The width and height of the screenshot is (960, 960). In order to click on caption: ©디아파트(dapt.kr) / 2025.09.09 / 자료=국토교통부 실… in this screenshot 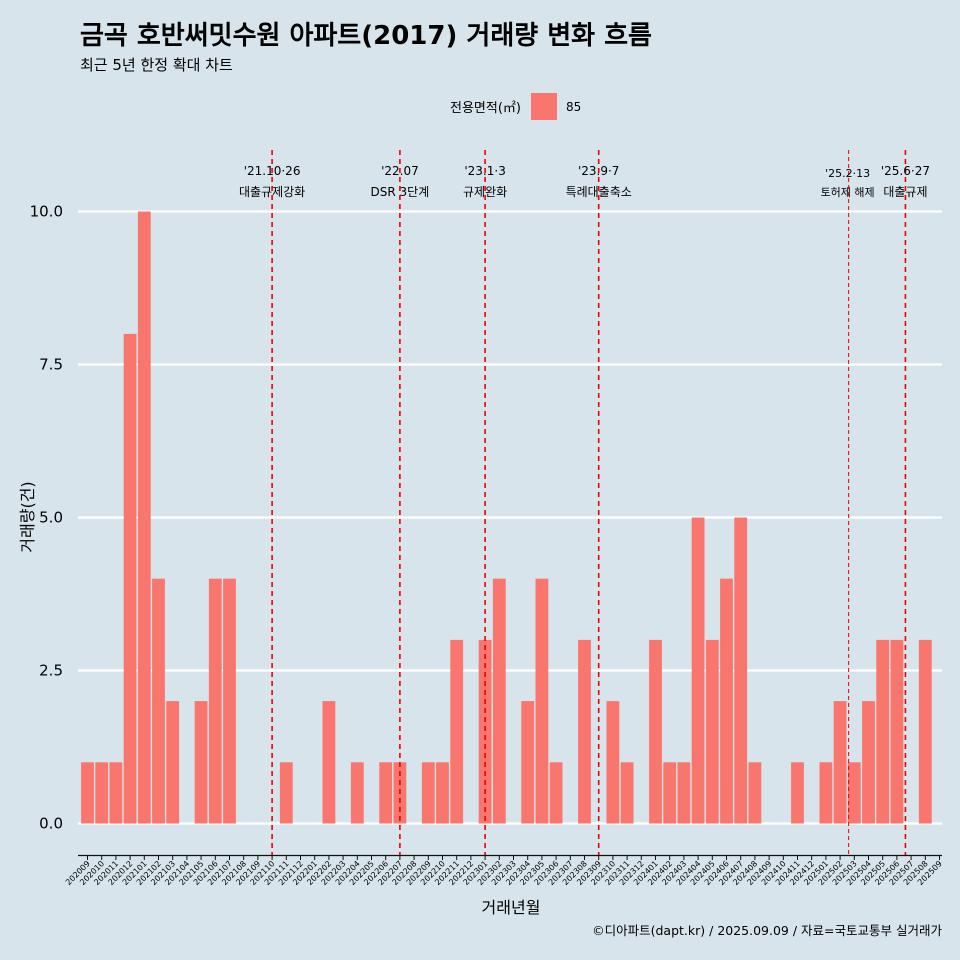, I will do `click(767, 930)`.